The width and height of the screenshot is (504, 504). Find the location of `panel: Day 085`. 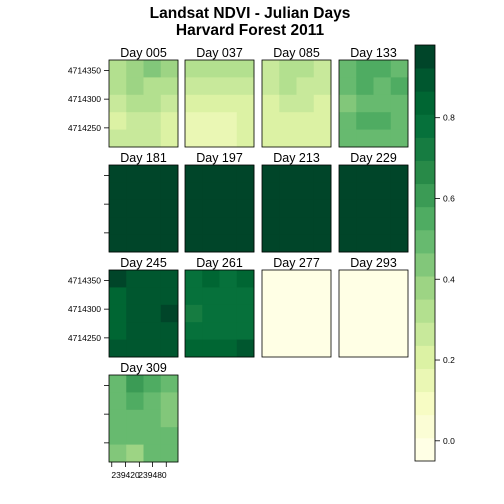

panel: Day 085 is located at coordinates (296, 97).